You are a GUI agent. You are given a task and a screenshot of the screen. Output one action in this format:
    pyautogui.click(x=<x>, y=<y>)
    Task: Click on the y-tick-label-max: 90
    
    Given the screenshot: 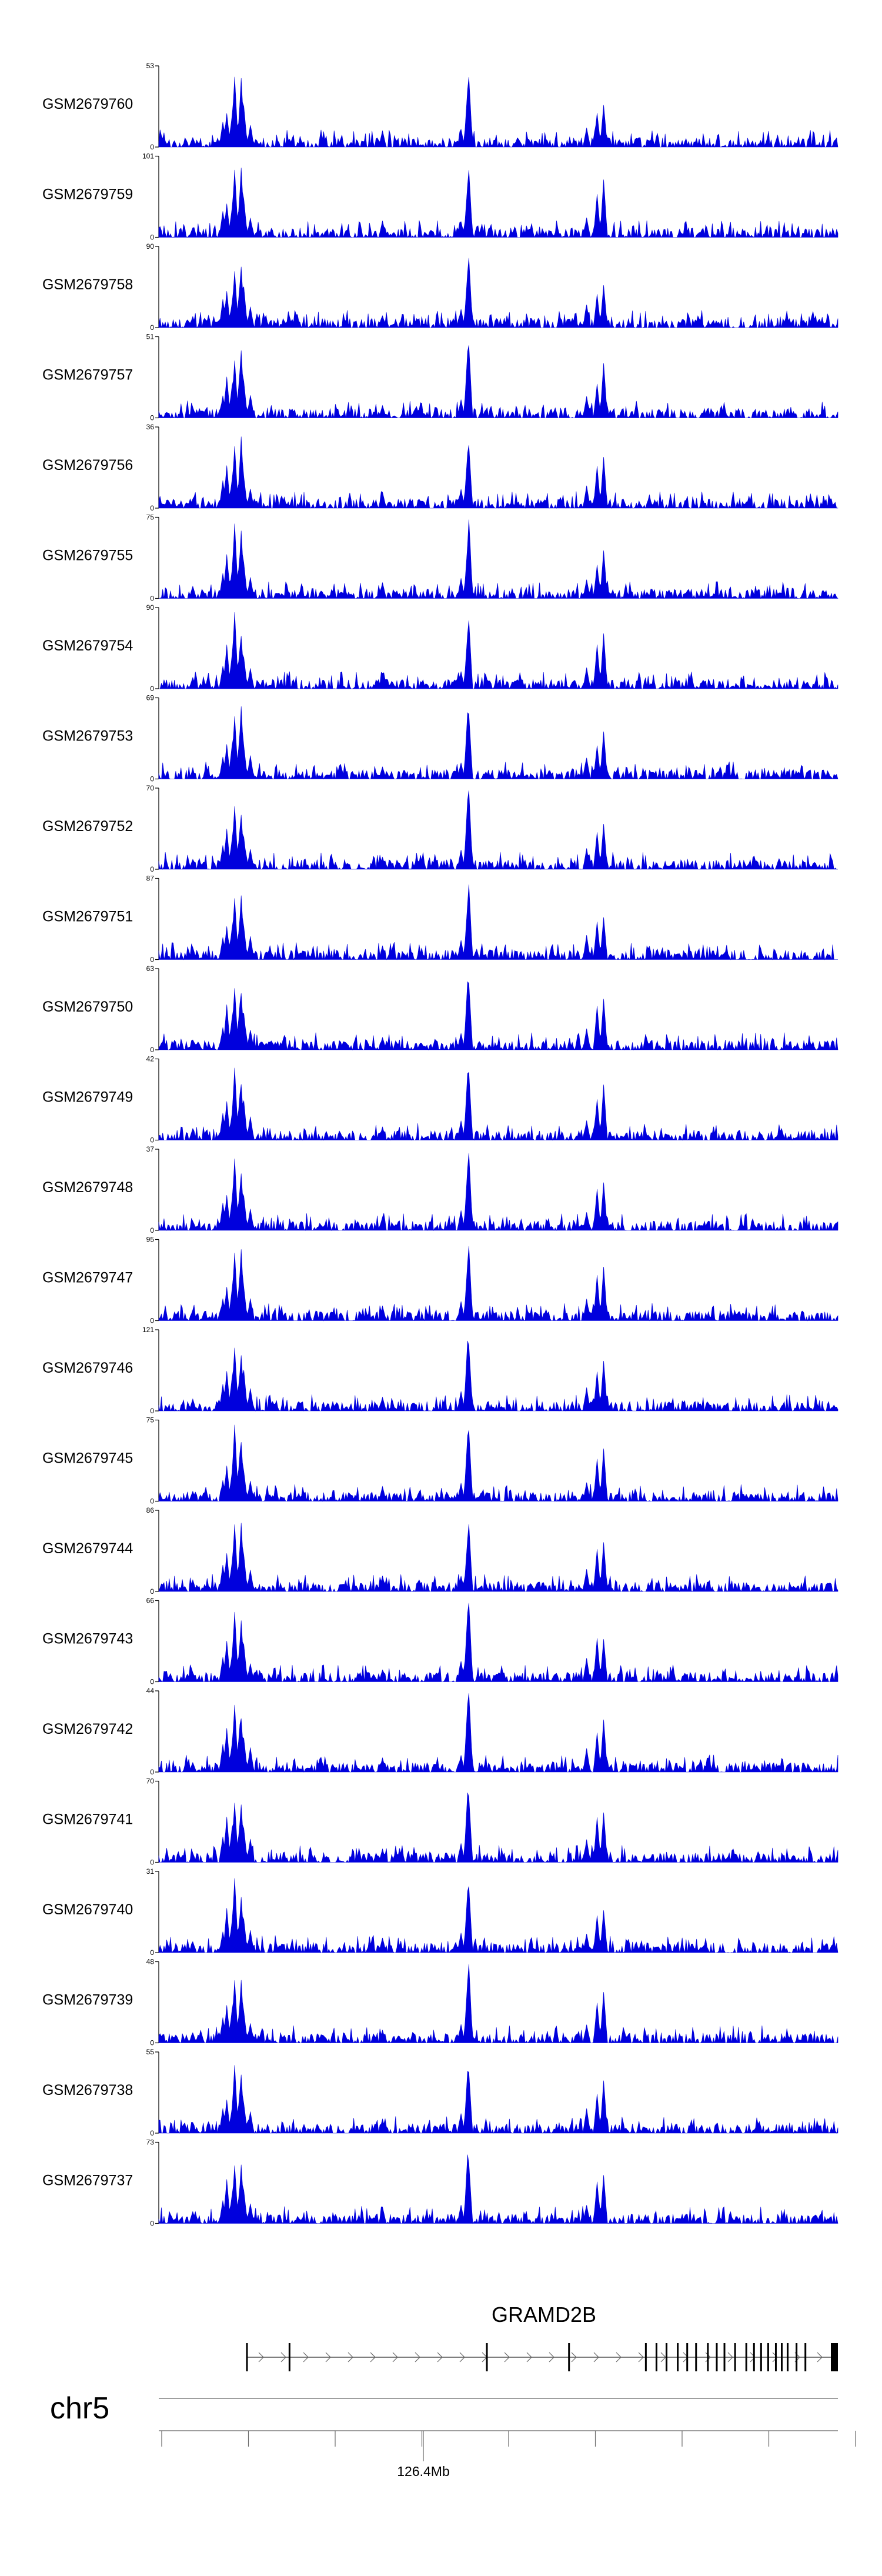 What is the action you would take?
    pyautogui.click(x=150, y=607)
    